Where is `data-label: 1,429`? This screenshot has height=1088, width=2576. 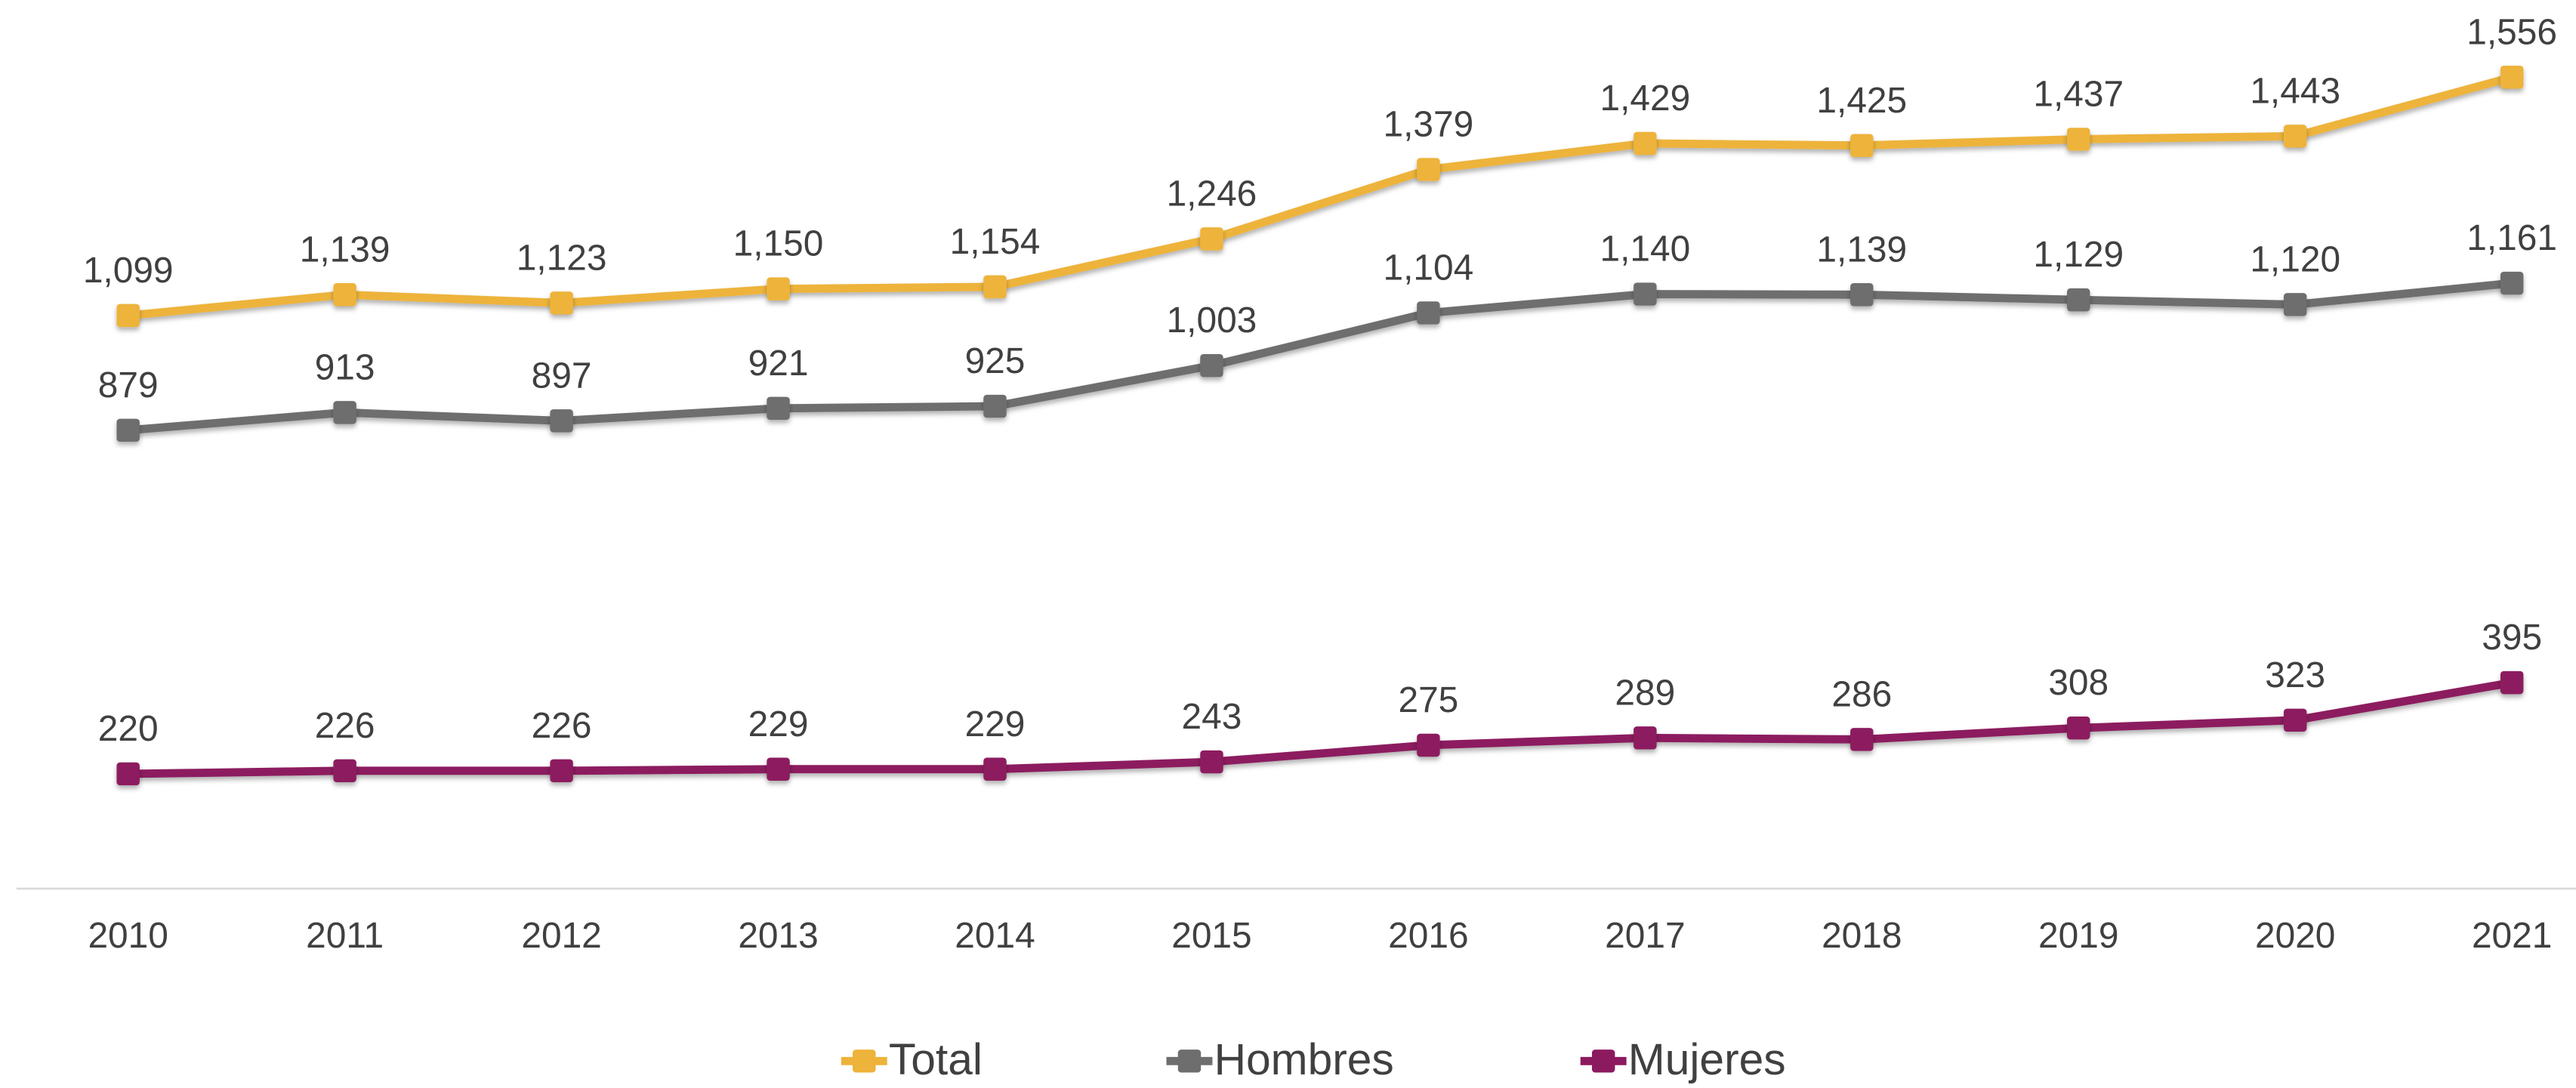 data-label: 1,429 is located at coordinates (1645, 99).